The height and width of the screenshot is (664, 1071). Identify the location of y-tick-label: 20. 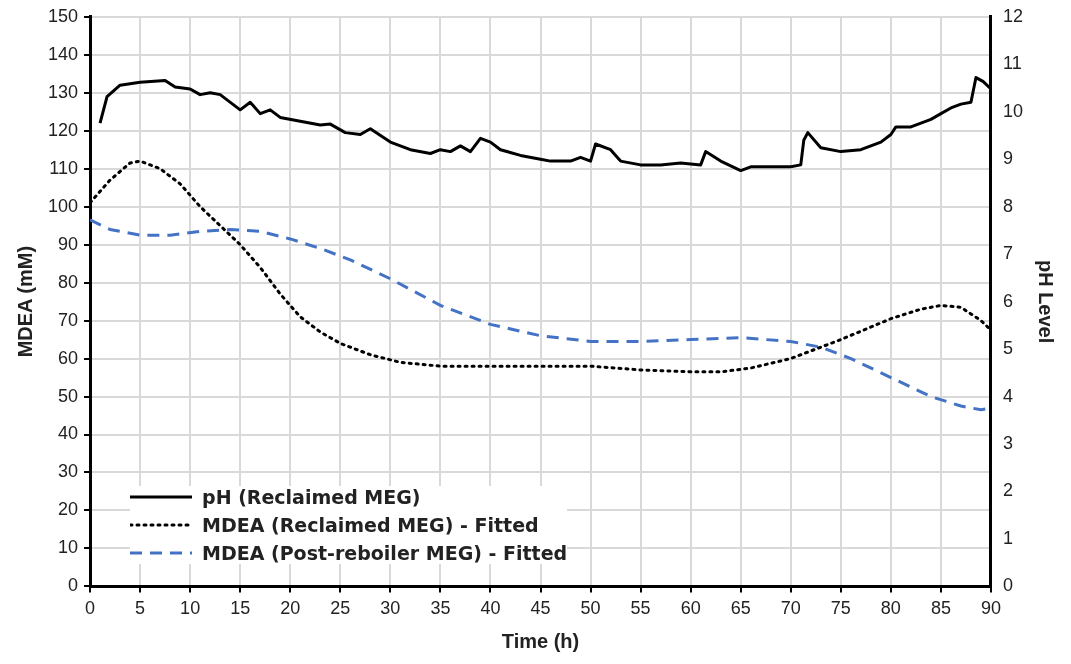
(68, 509).